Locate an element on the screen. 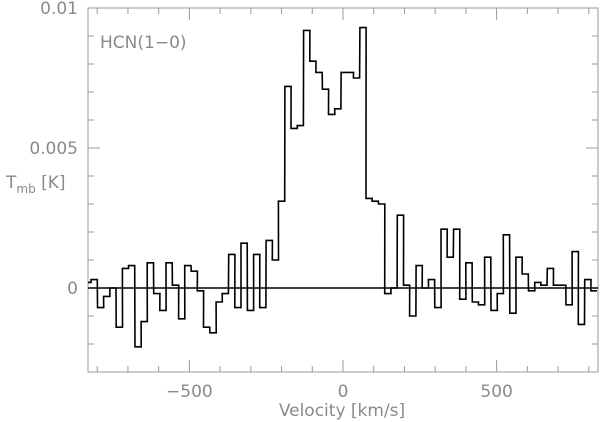 The width and height of the screenshot is (600, 422). y-tick-label: 0.005 is located at coordinates (53, 149).